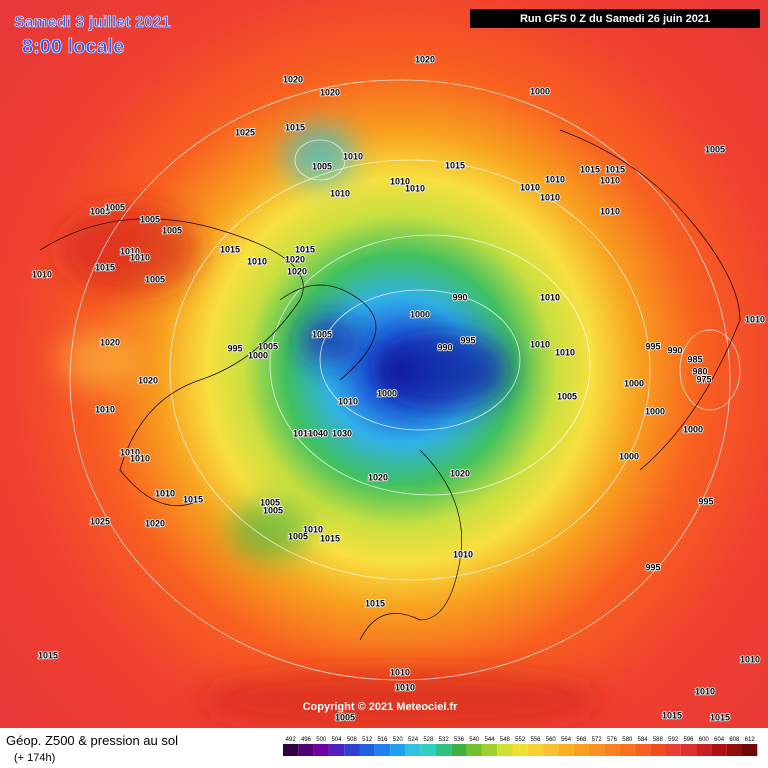 The image size is (768, 768). What do you see at coordinates (459, 297) in the screenshot?
I see `isobar-label: 990` at bounding box center [459, 297].